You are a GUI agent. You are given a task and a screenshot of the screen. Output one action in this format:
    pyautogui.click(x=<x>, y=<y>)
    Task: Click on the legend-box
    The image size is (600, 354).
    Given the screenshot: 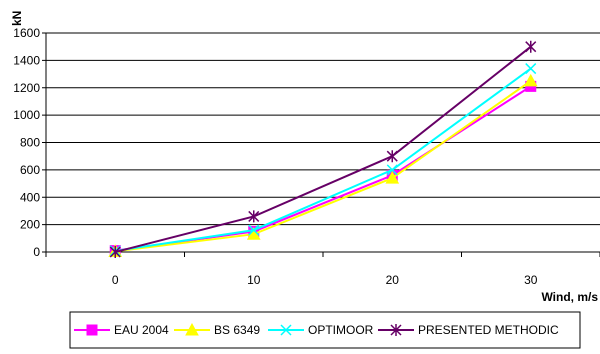 What is the action you would take?
    pyautogui.click(x=325, y=330)
    